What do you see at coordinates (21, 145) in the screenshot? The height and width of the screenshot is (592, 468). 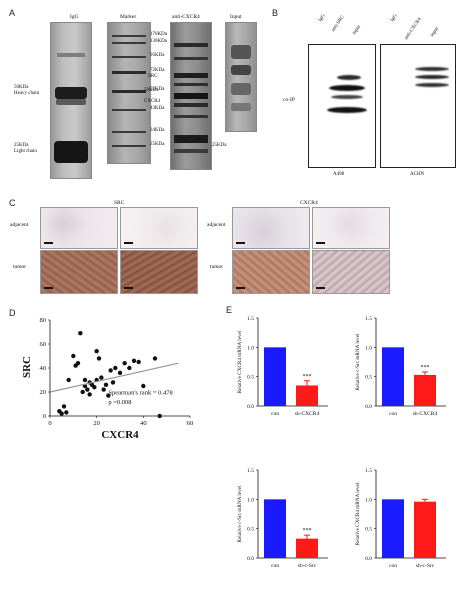 I see `igg-25kda-label: 25KDa` at bounding box center [21, 145].